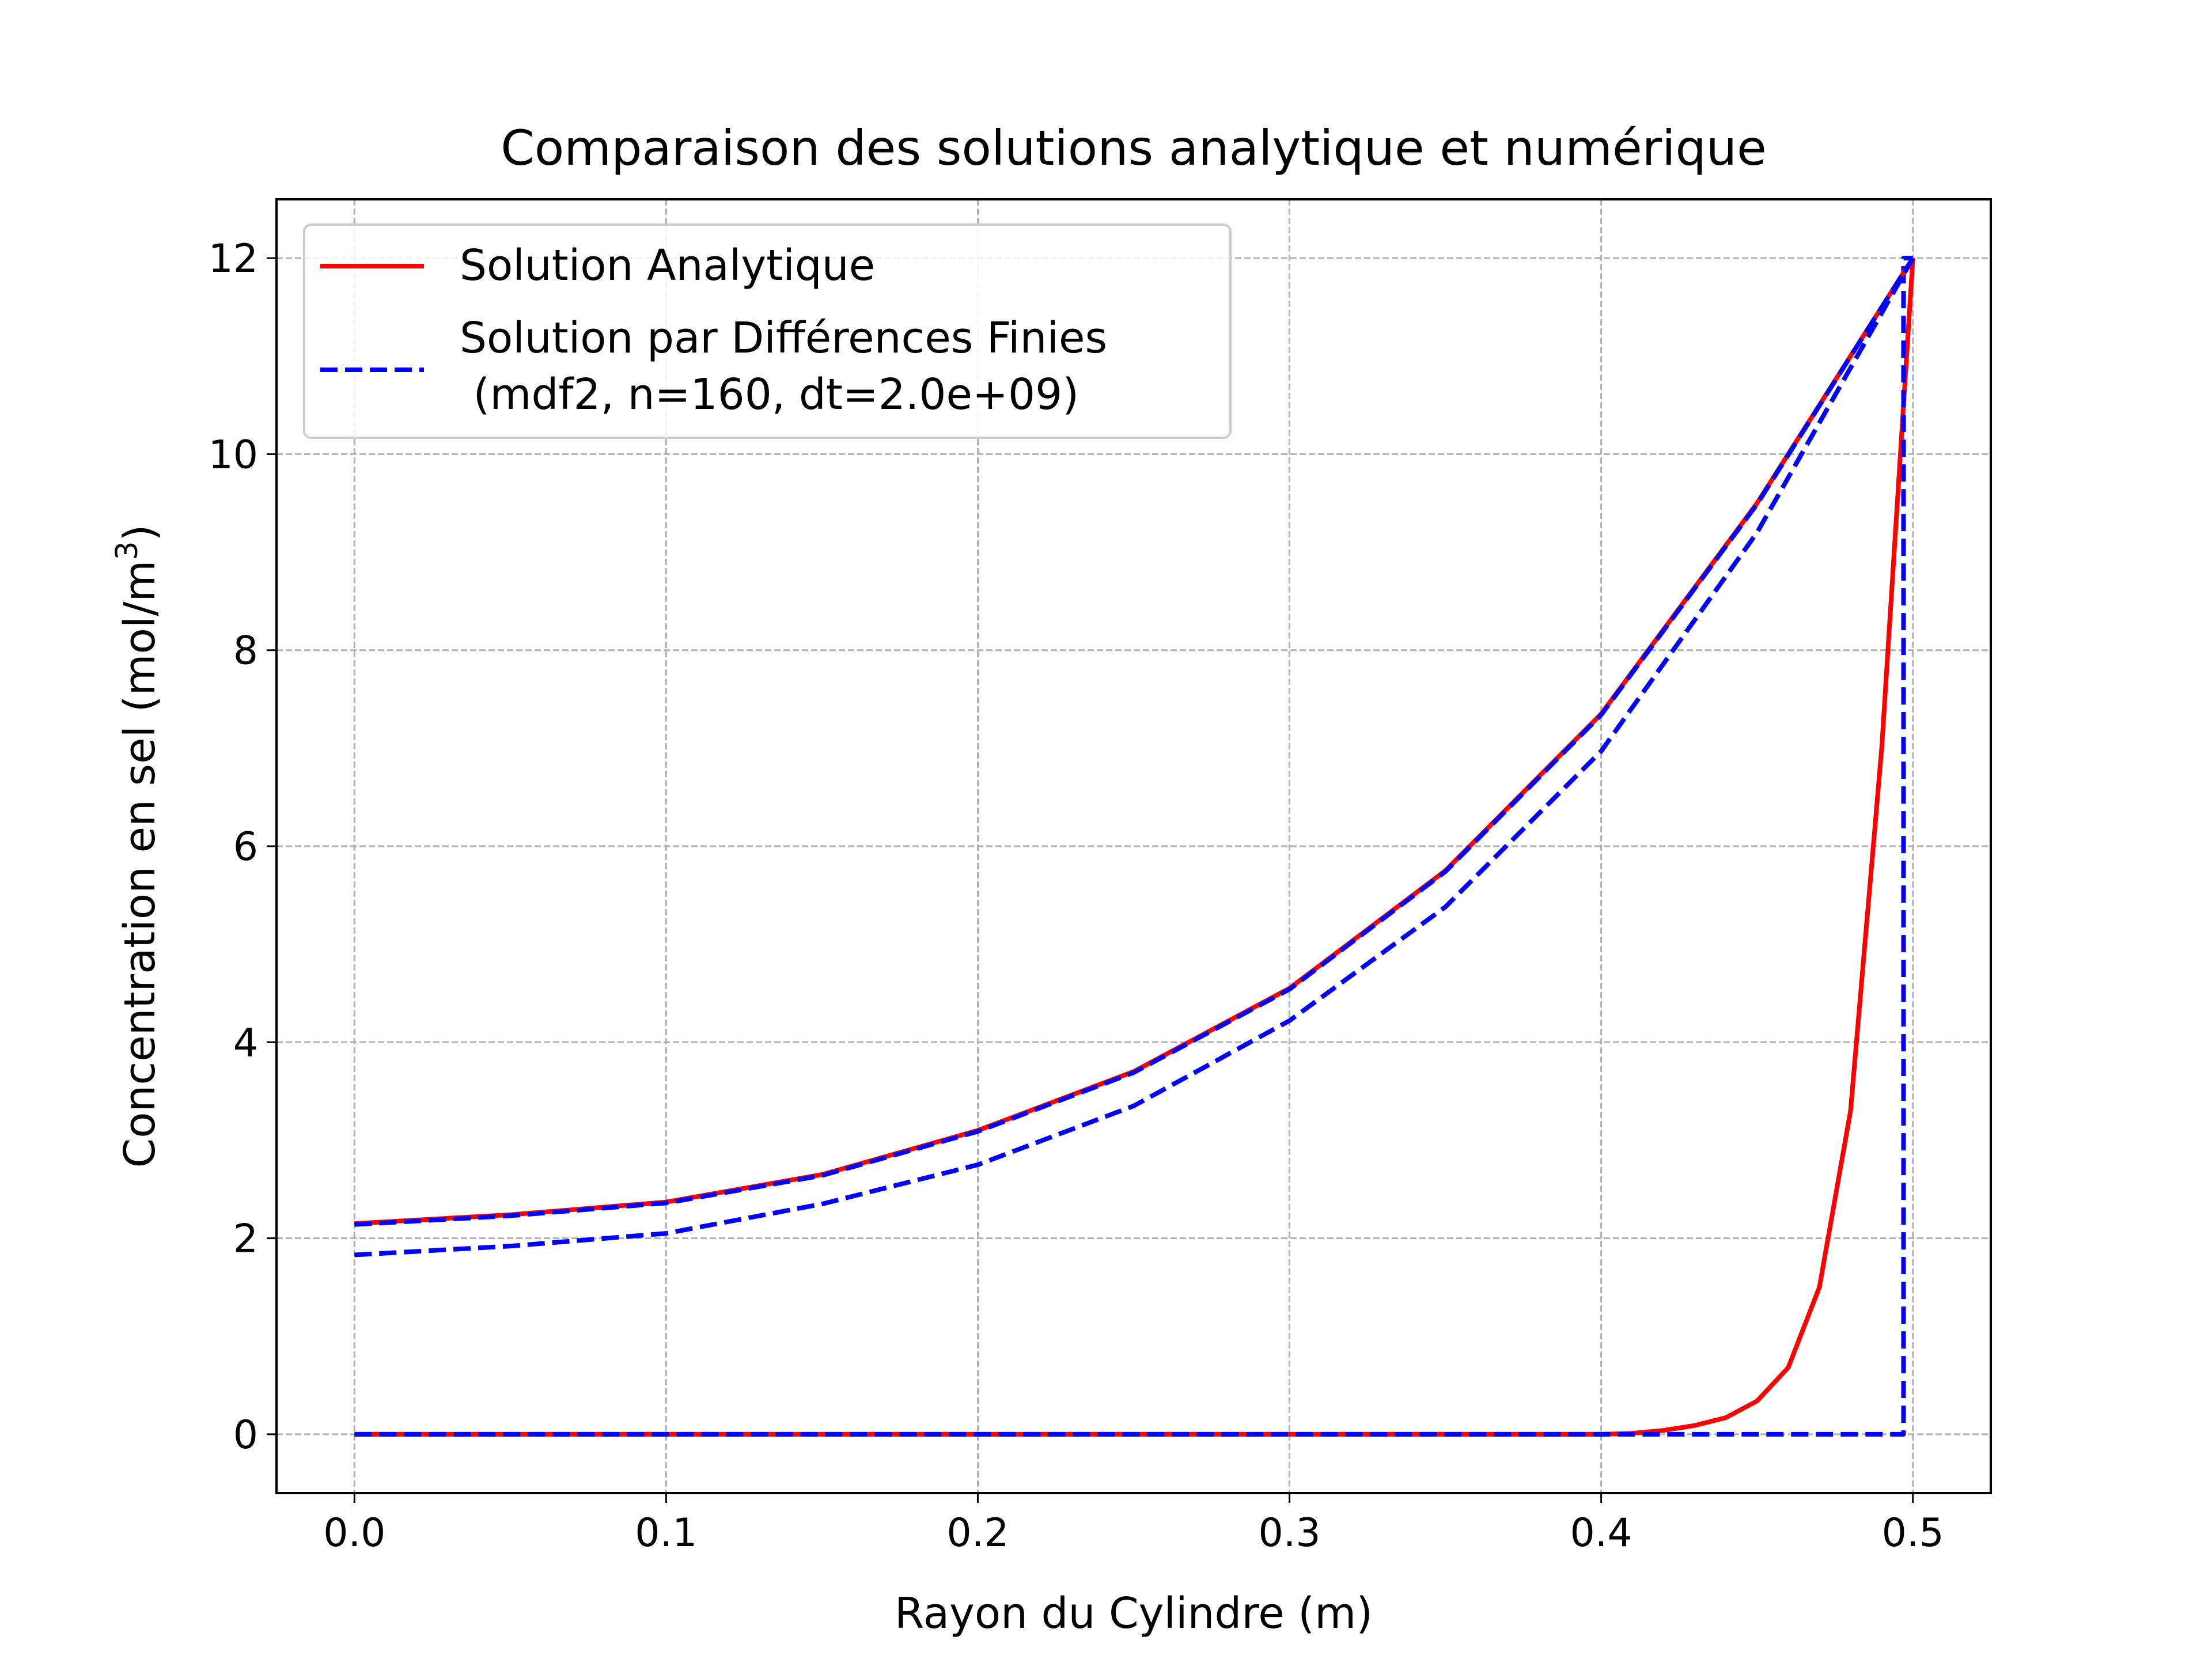  I want to click on y-tick-label: 12, so click(233, 259).